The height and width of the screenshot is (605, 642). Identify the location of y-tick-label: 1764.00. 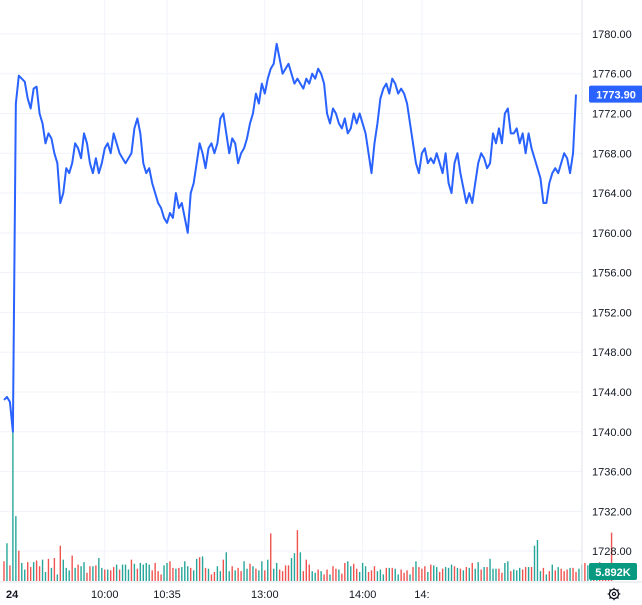
(612, 194).